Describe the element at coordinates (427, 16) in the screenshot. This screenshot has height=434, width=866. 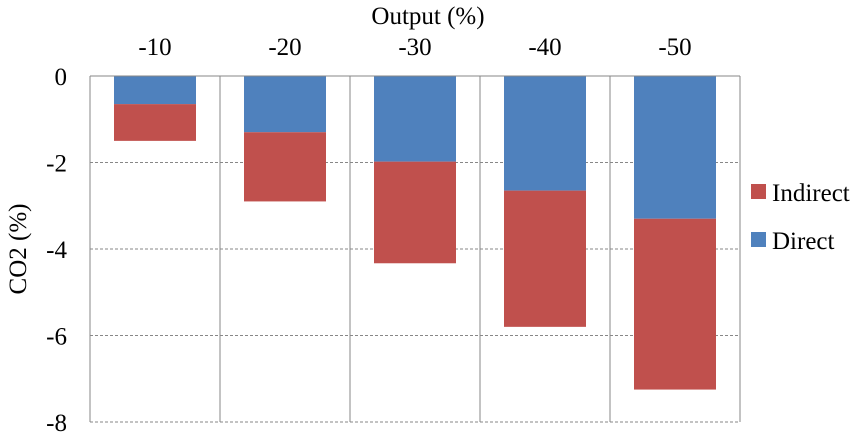
I see `x-axis-label: Output (%)` at that location.